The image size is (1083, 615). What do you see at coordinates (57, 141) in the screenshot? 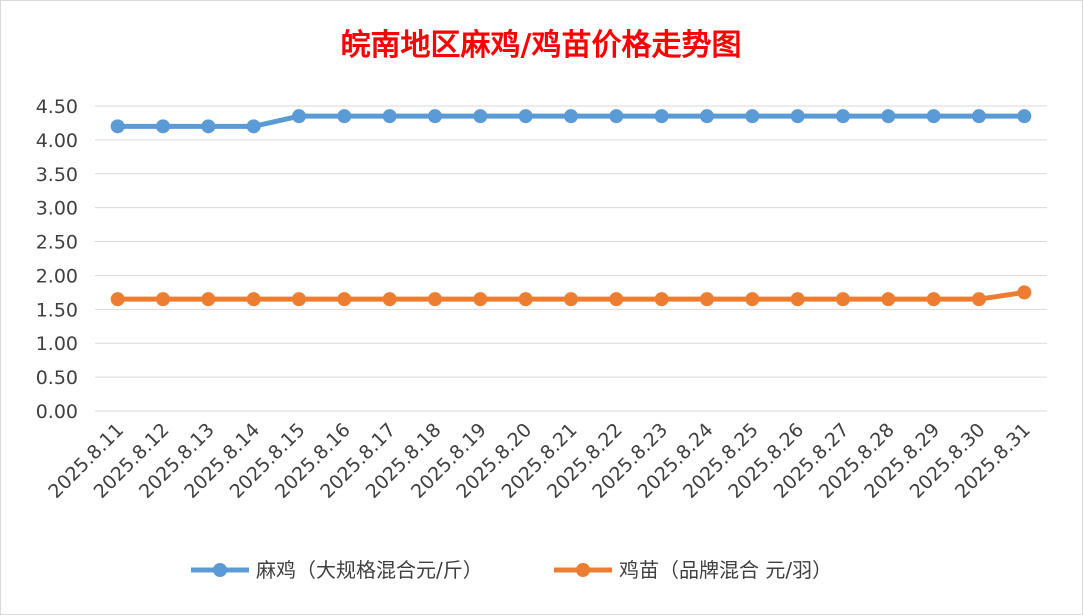
I see `y-tick-label: 4.00` at bounding box center [57, 141].